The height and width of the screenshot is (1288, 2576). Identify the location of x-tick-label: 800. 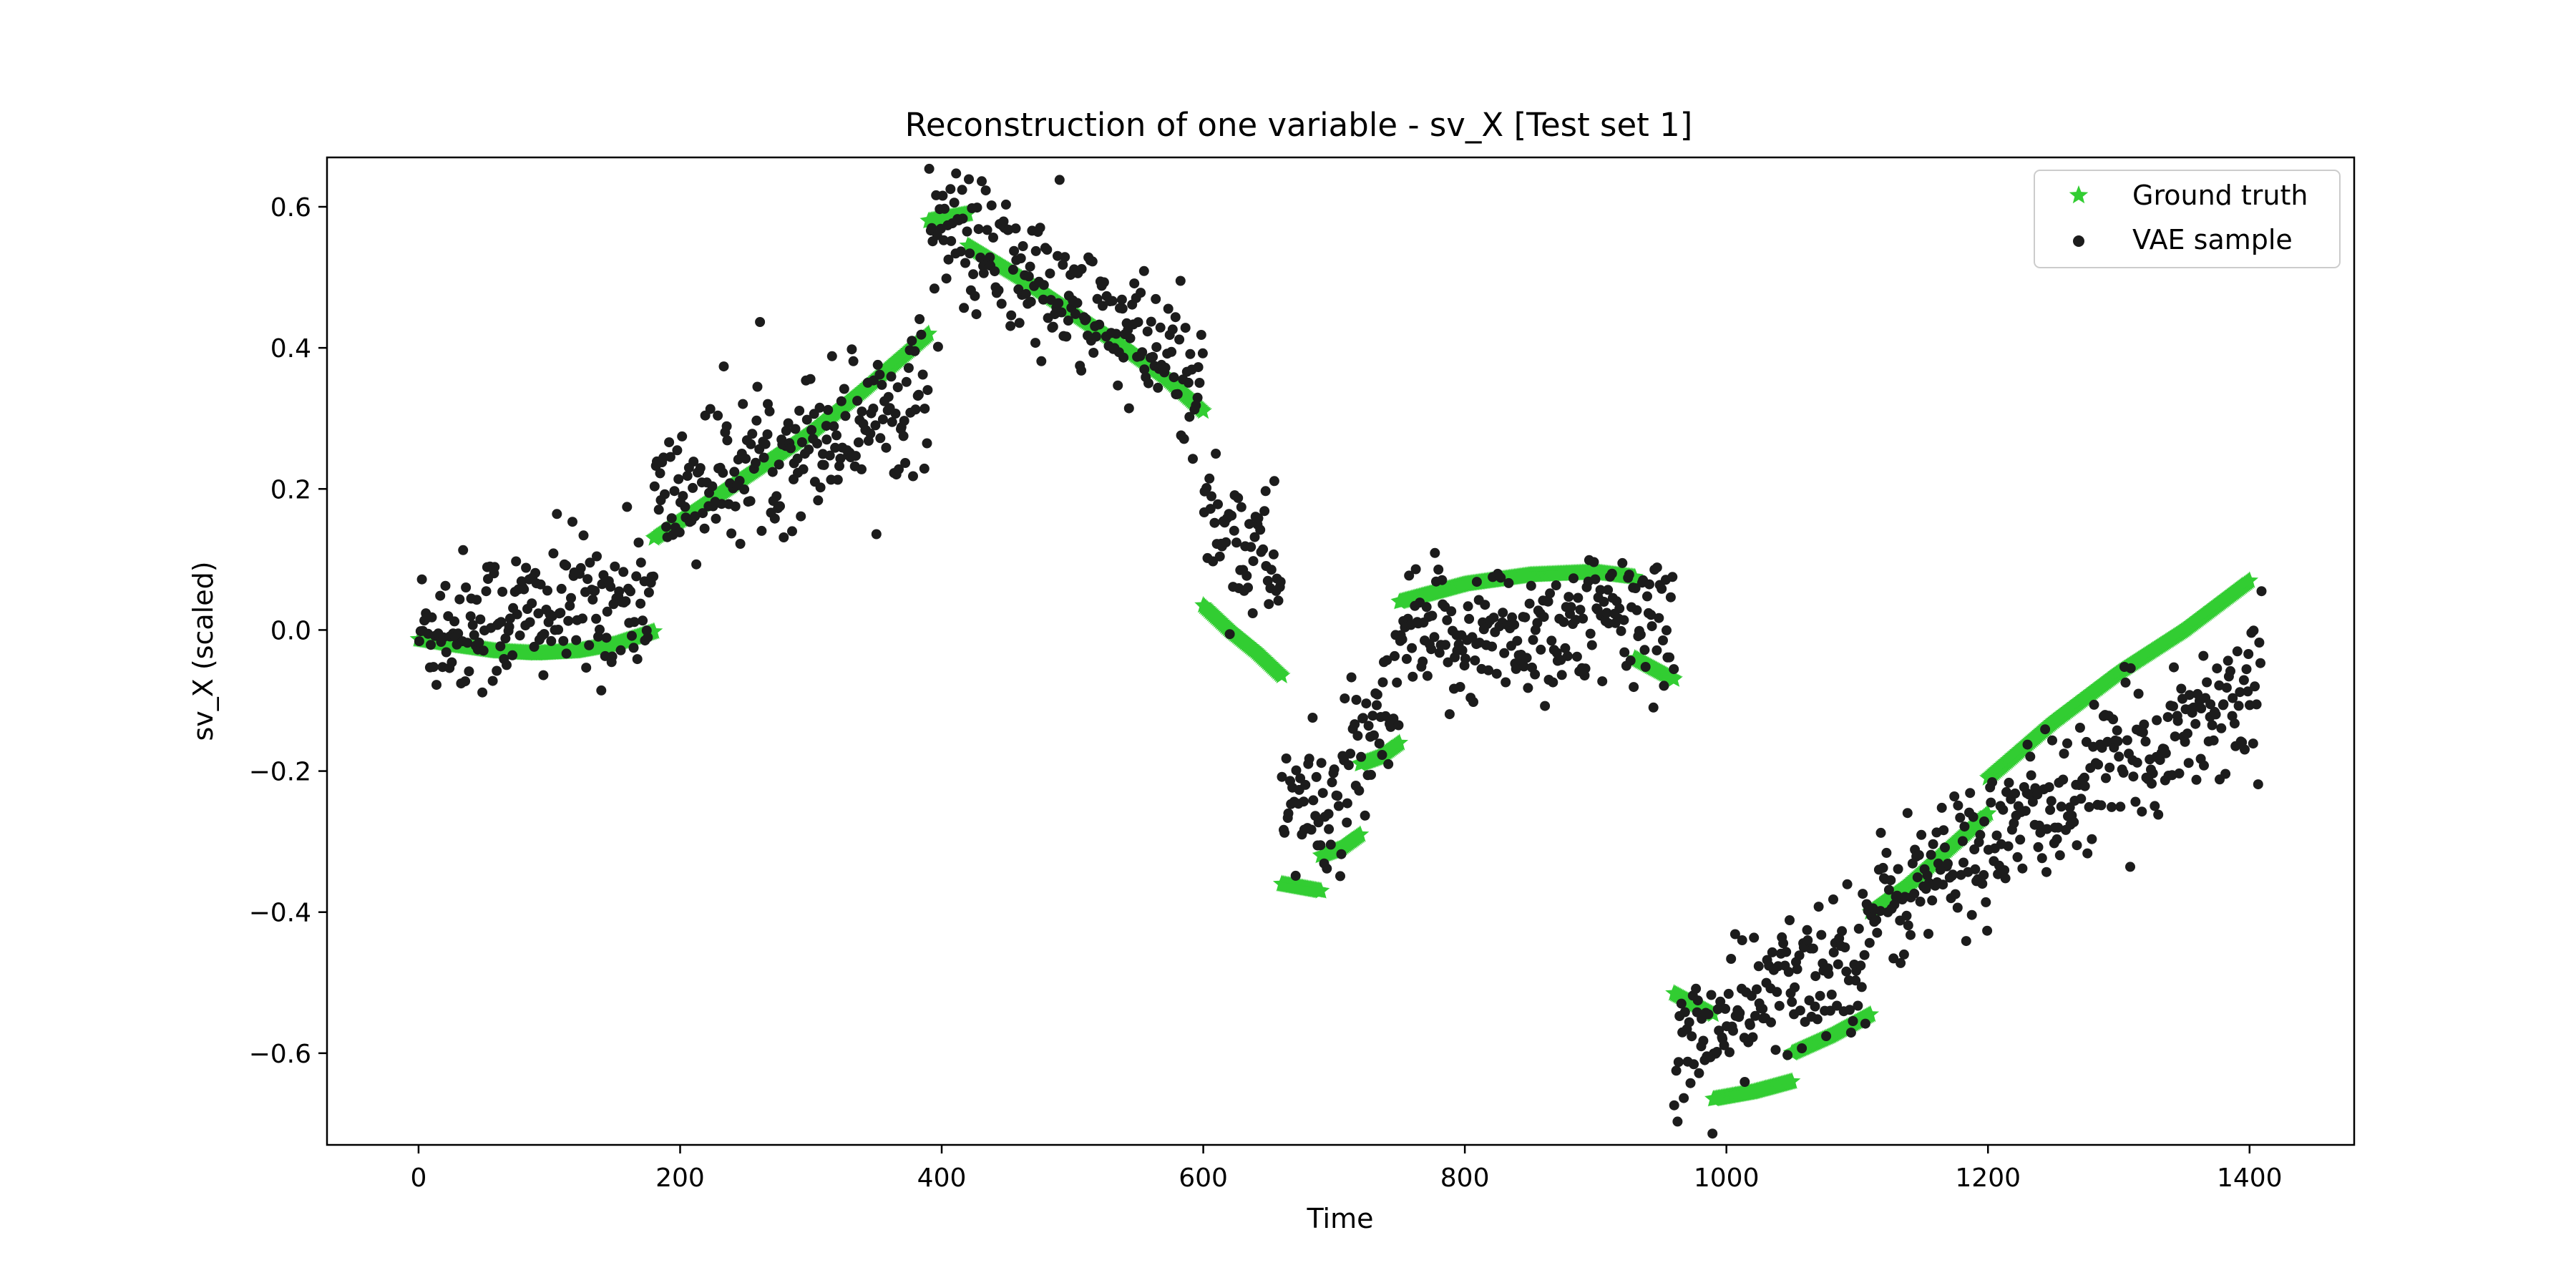
(1465, 1178).